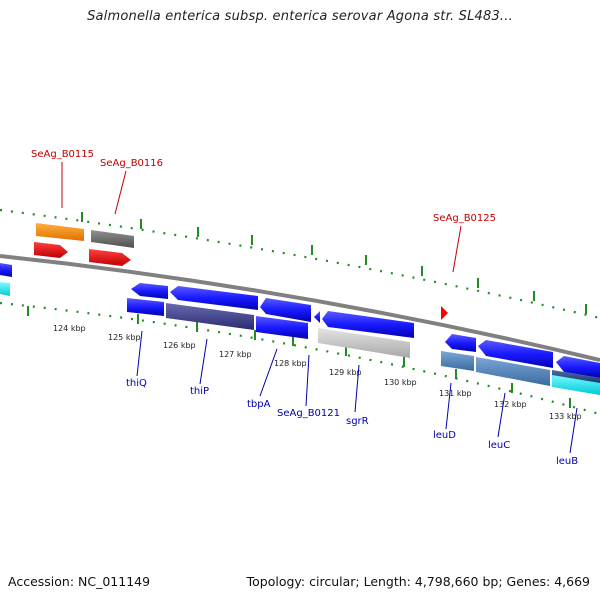  What do you see at coordinates (510, 404) in the screenshot?
I see `kbp-label: 132 kbp` at bounding box center [510, 404].